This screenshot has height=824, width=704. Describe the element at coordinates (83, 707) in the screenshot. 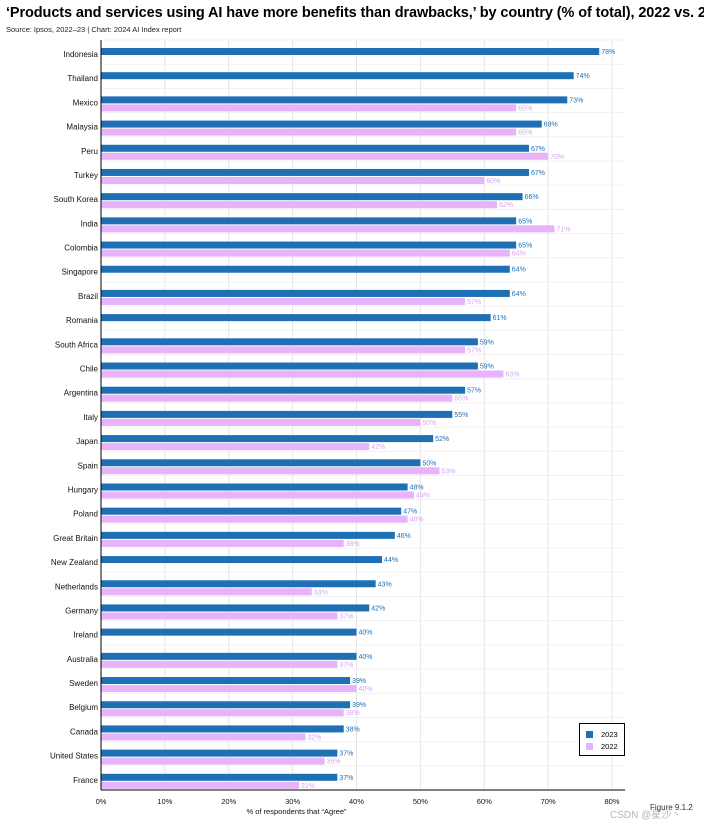

I see `category-label: Belgium` at that location.